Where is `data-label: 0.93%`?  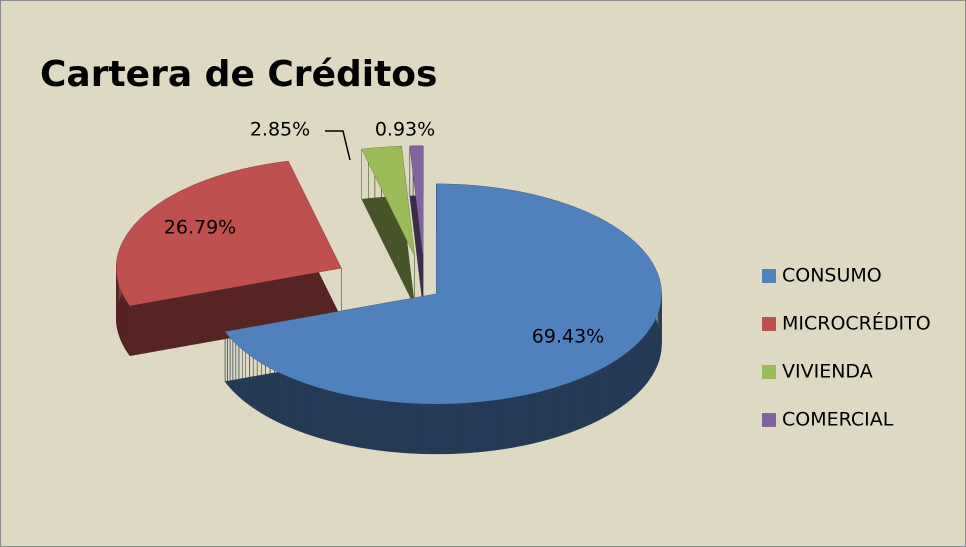
data-label: 0.93% is located at coordinates (405, 130).